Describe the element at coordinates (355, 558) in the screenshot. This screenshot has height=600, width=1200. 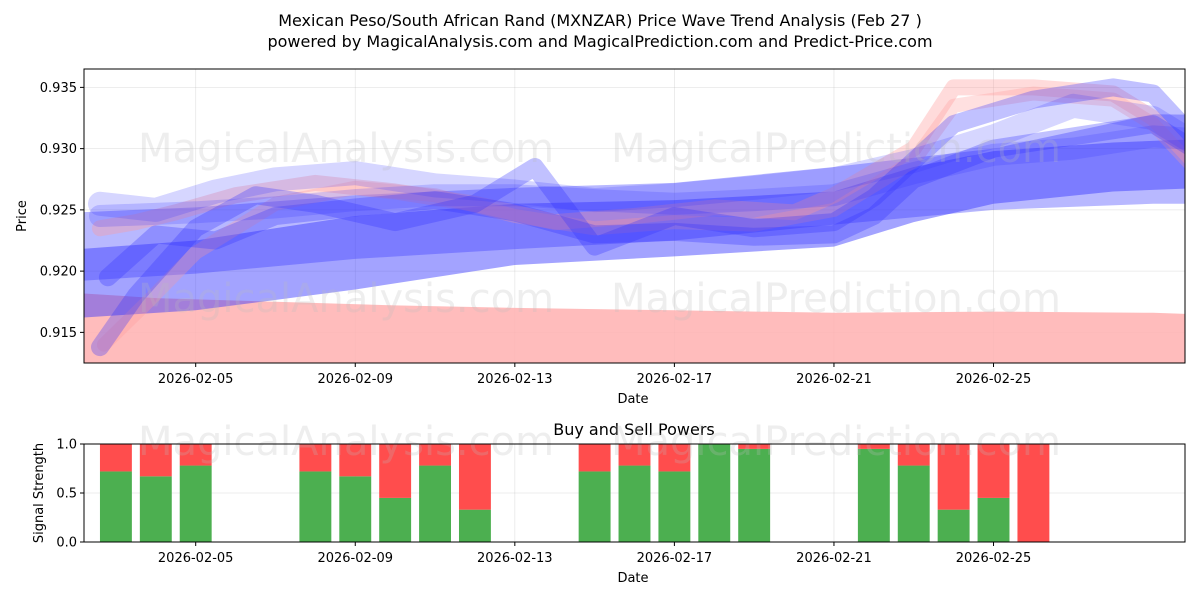
I see `buy-sell-x-tick-label: 2026-02-09` at that location.